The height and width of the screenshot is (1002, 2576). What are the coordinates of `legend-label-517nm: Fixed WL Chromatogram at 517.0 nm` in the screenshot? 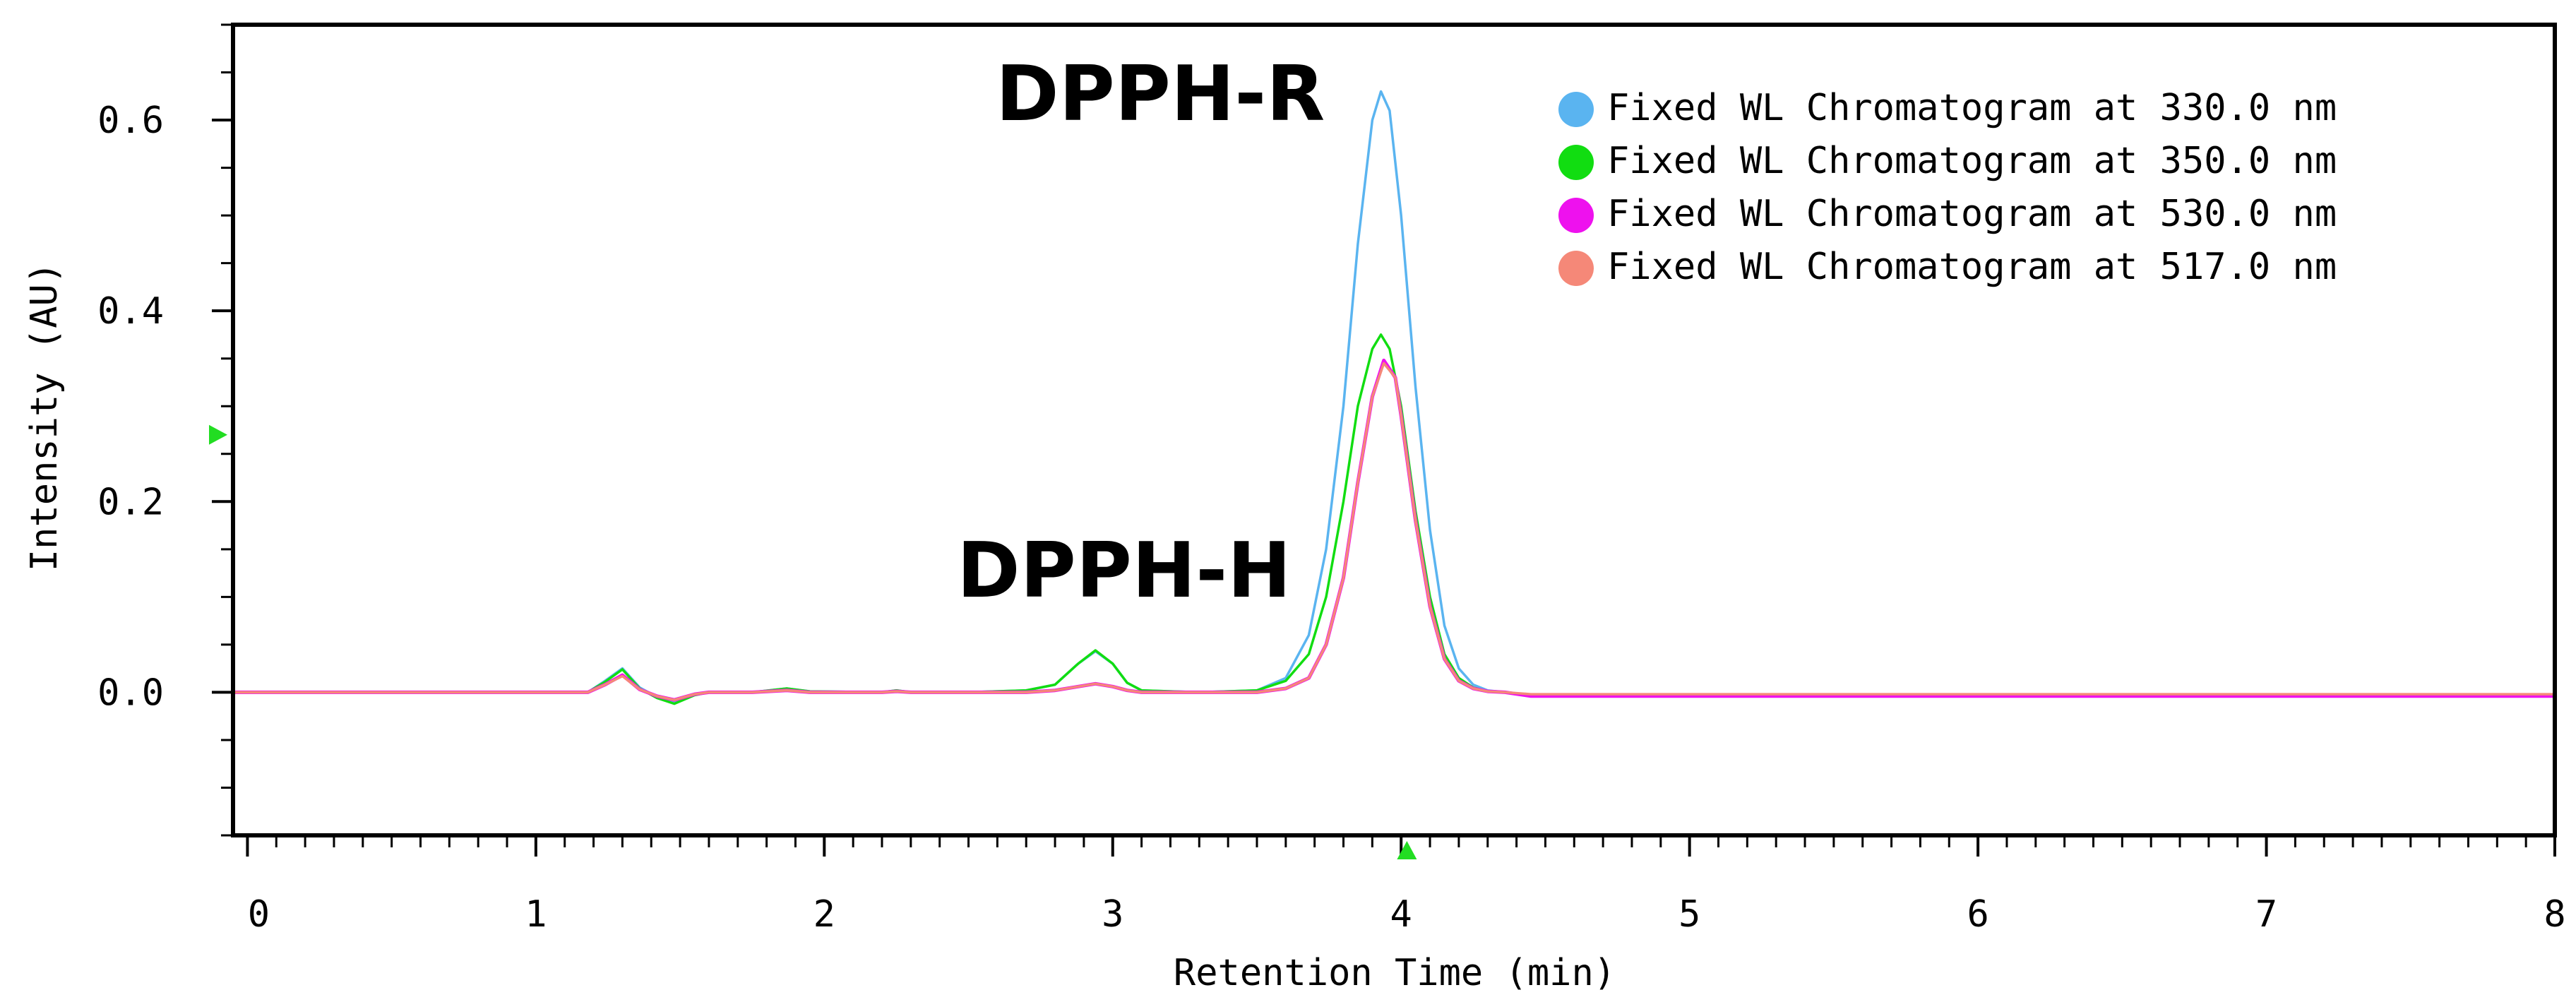 It's located at (1972, 267).